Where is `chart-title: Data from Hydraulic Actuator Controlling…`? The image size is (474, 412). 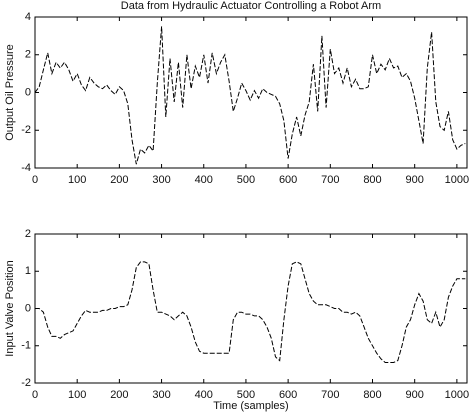 chart-title: Data from Hydraulic Actuator Controlling… is located at coordinates (251, 6).